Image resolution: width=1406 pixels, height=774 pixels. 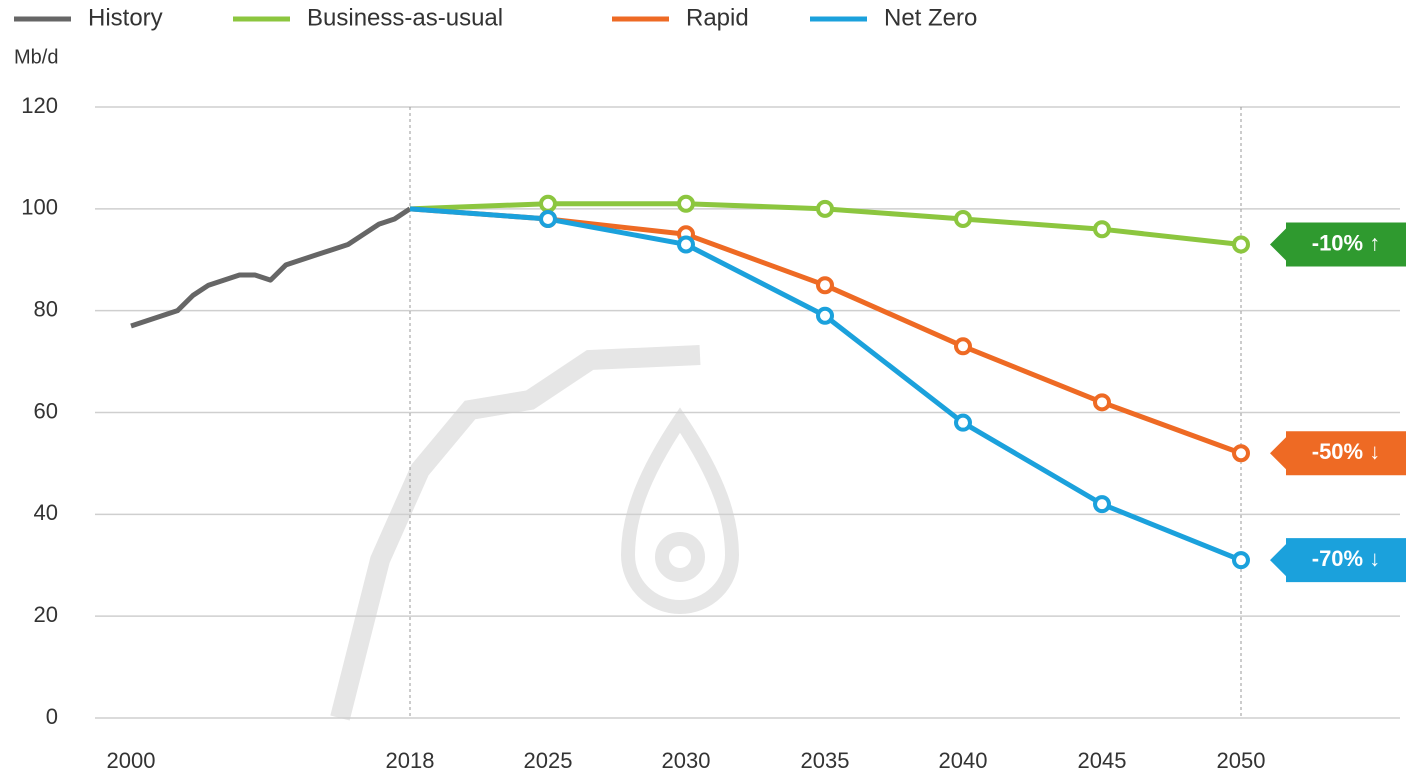 I want to click on x-tick-label: 2025, so click(x=548, y=760).